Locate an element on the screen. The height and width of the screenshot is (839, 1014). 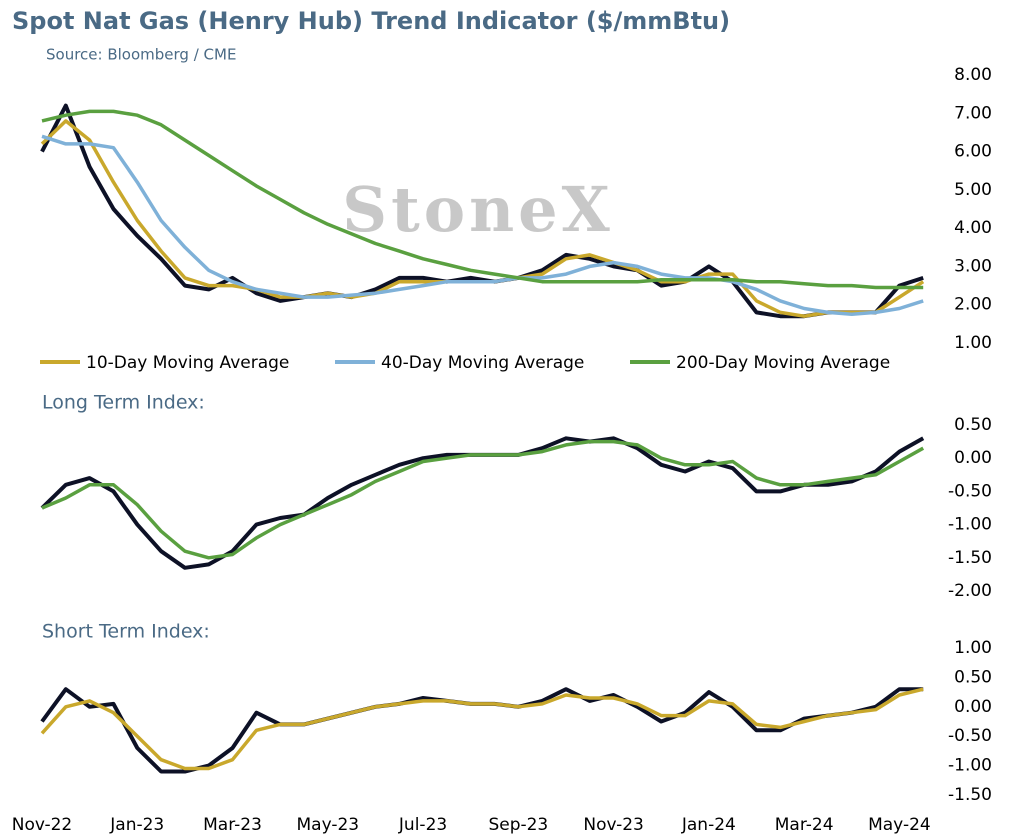
y-tick-label: 4.00 is located at coordinates (973, 228).